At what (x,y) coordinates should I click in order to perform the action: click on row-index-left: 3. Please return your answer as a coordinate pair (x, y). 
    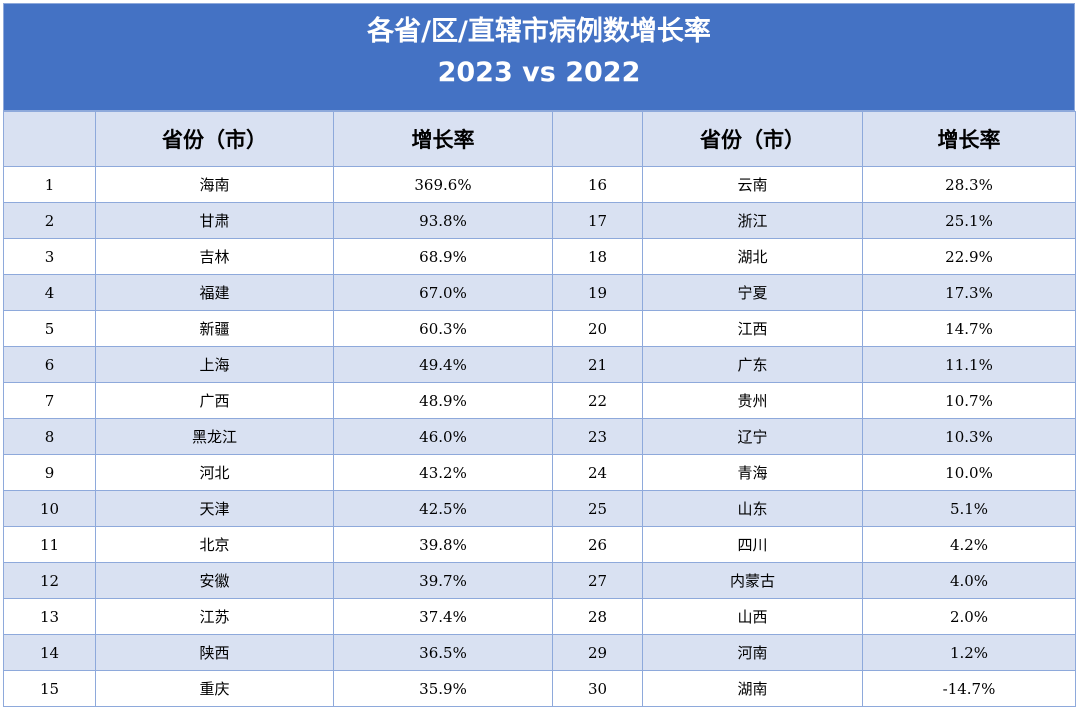
    Looking at the image, I should click on (49, 256).